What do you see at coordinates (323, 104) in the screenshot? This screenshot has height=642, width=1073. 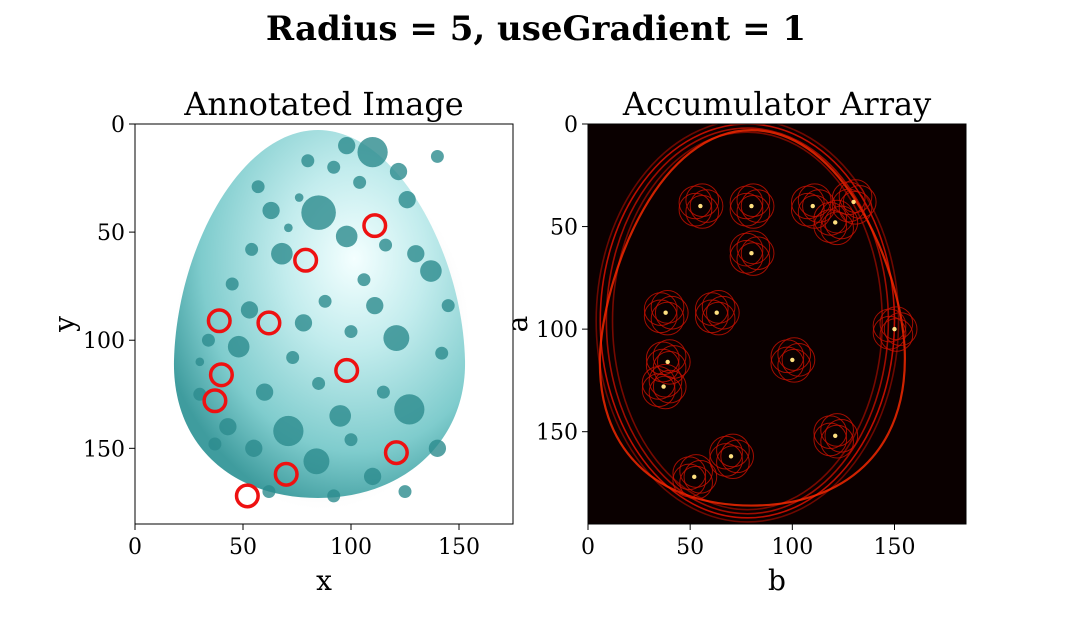 I see `annotated-image-title: Annotated Image` at bounding box center [323, 104].